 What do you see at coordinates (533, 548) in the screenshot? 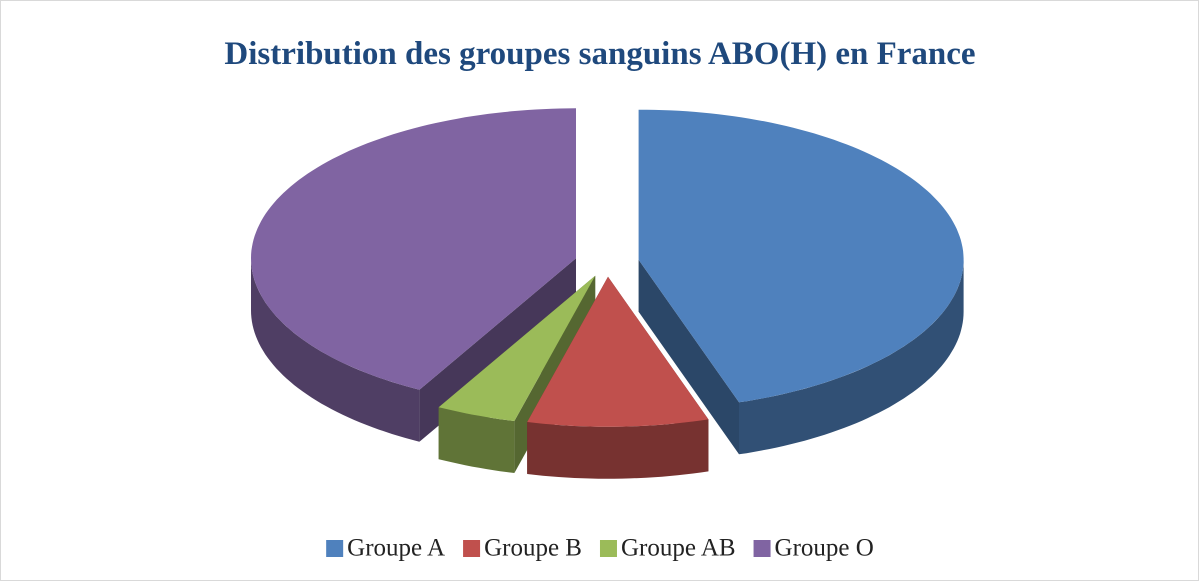
I see `legend-label: Groupe B` at bounding box center [533, 548].